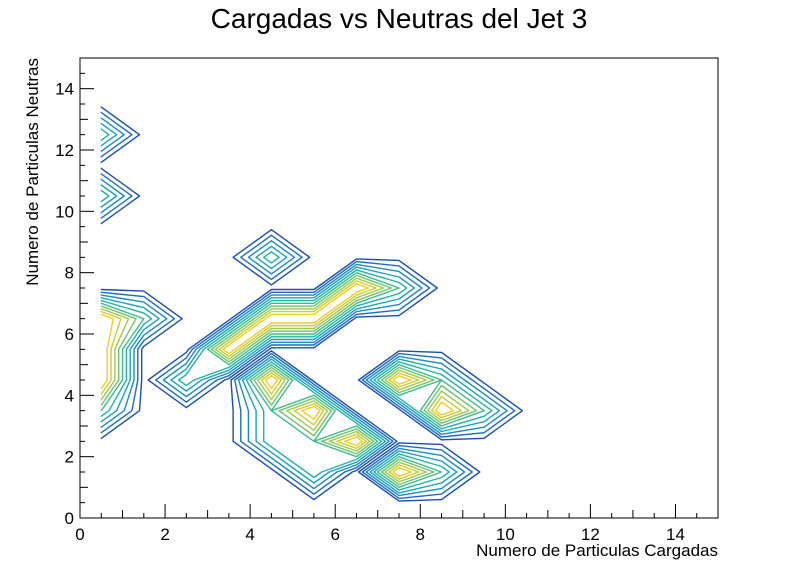  What do you see at coordinates (505, 534) in the screenshot?
I see `x-tick-label: 10` at bounding box center [505, 534].